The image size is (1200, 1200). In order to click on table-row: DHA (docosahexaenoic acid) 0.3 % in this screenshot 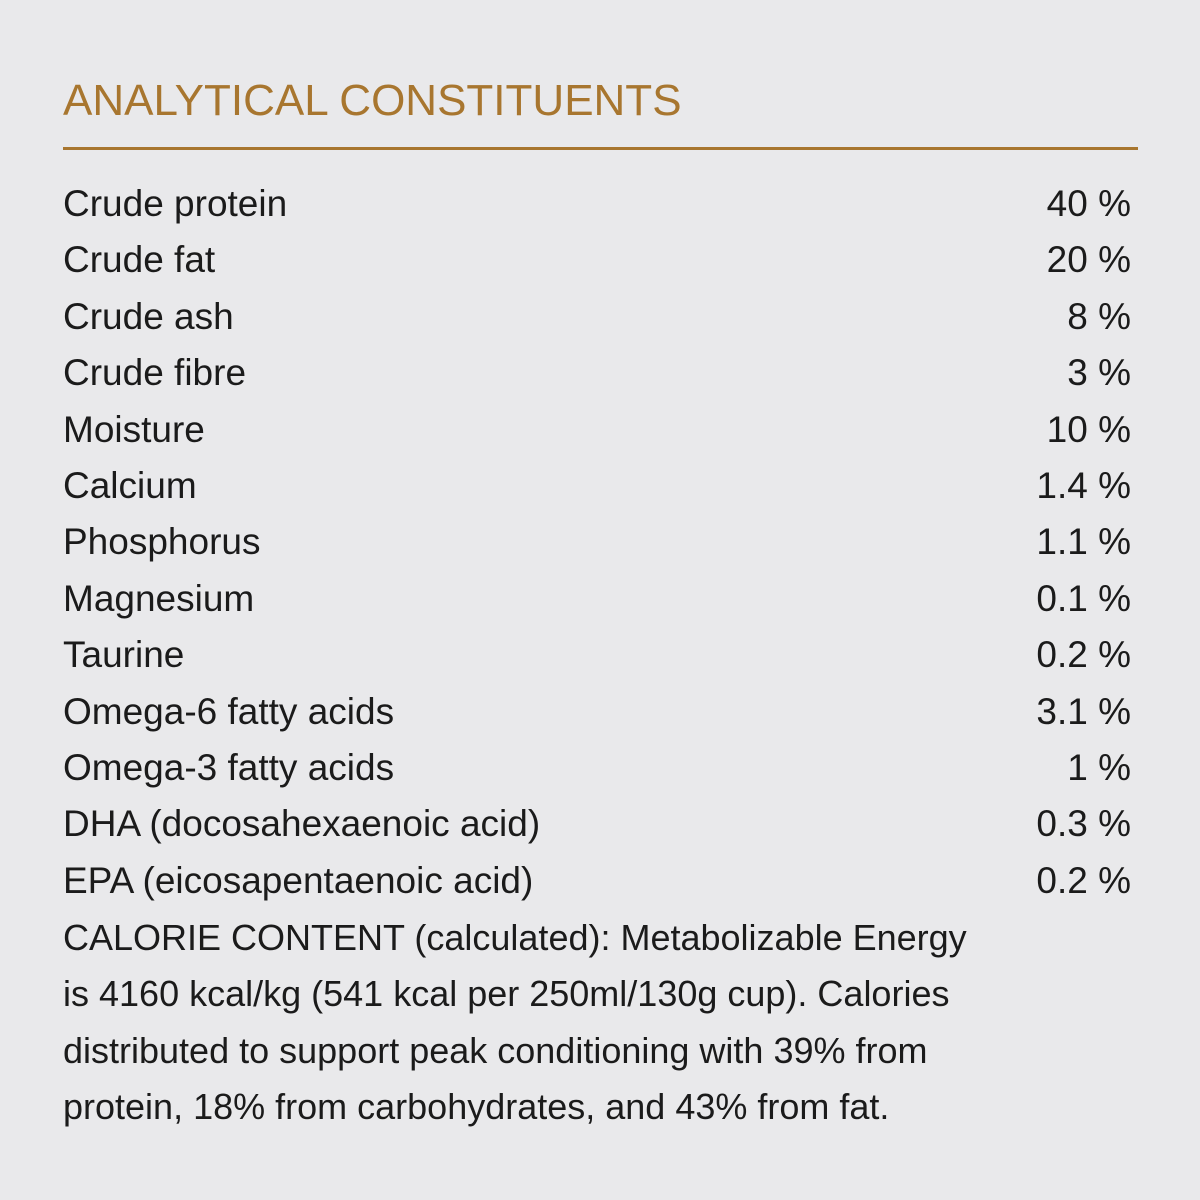, I will do `click(597, 824)`.